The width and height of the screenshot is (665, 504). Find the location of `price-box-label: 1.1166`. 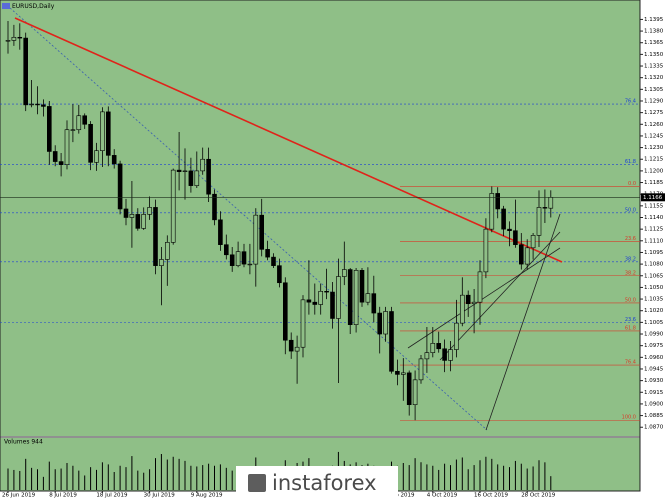

price-box-label: 1.1166 is located at coordinates (653, 198).